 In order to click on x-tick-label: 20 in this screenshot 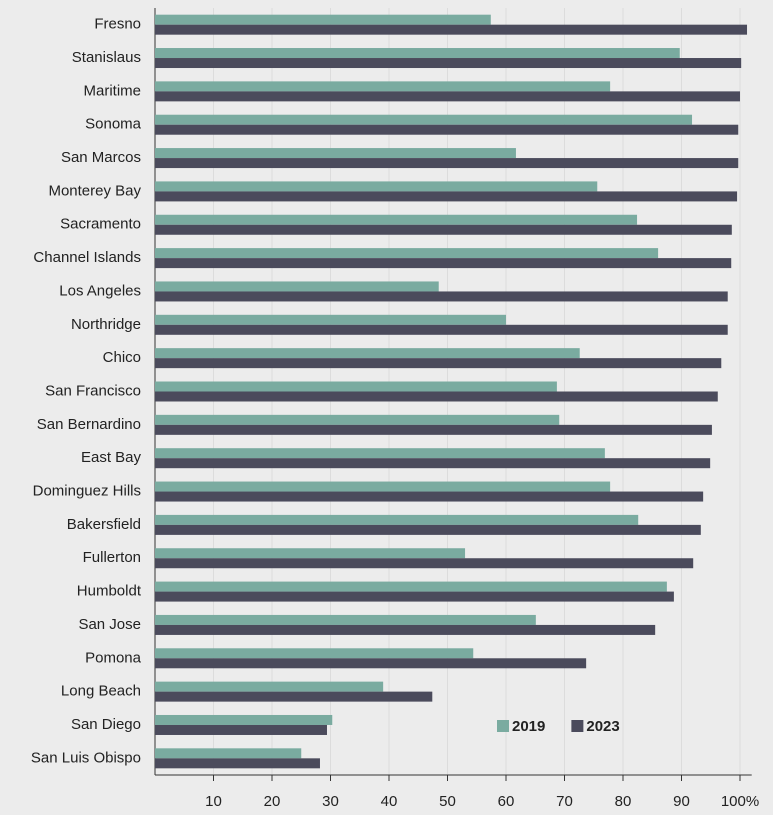, I will do `click(272, 801)`.